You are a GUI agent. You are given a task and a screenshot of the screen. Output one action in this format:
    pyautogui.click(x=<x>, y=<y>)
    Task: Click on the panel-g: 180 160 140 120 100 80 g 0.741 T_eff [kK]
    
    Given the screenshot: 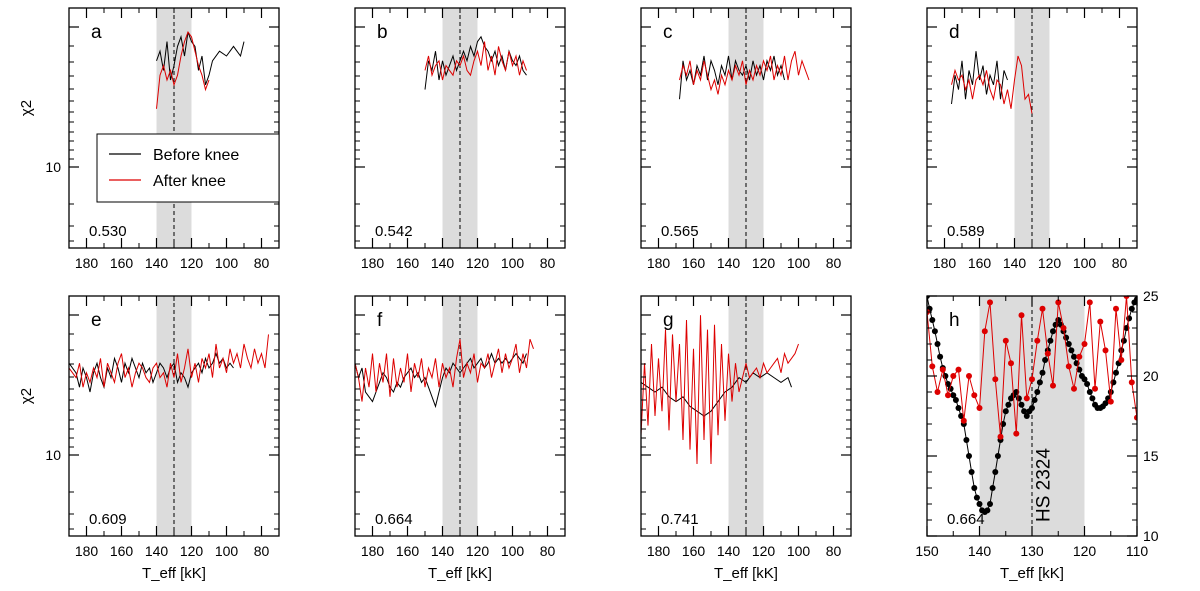 What is the action you would take?
    pyautogui.click(x=746, y=438)
    